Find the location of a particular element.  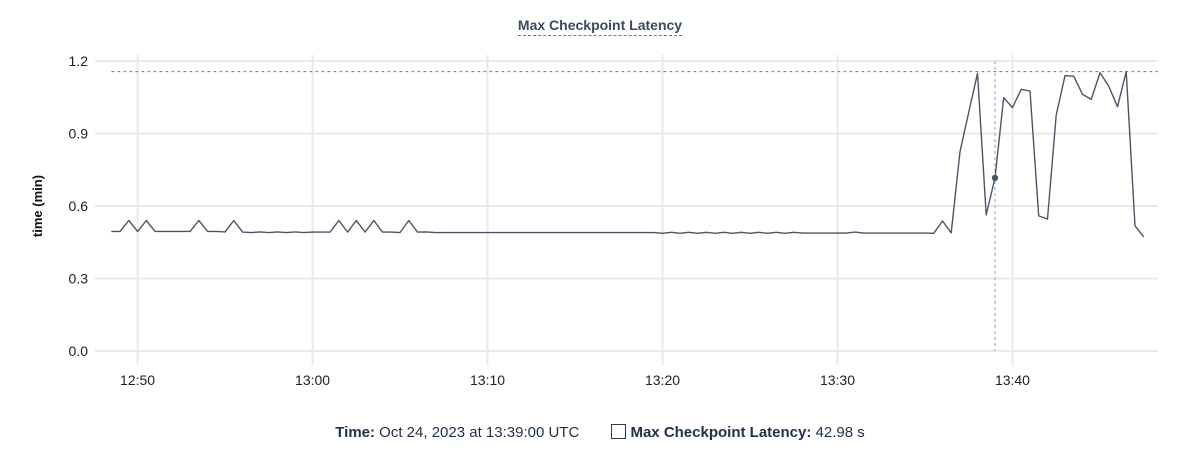

y-axis-label: time (min) is located at coordinates (37, 206).